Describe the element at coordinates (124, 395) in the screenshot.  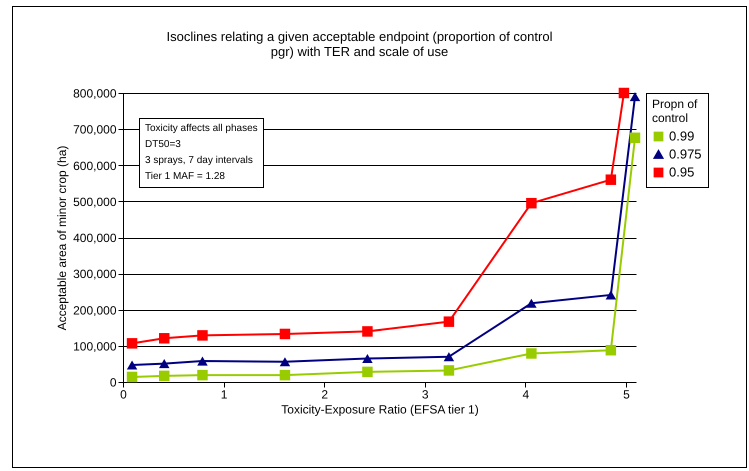
I see `x-tick-label: 0` at that location.